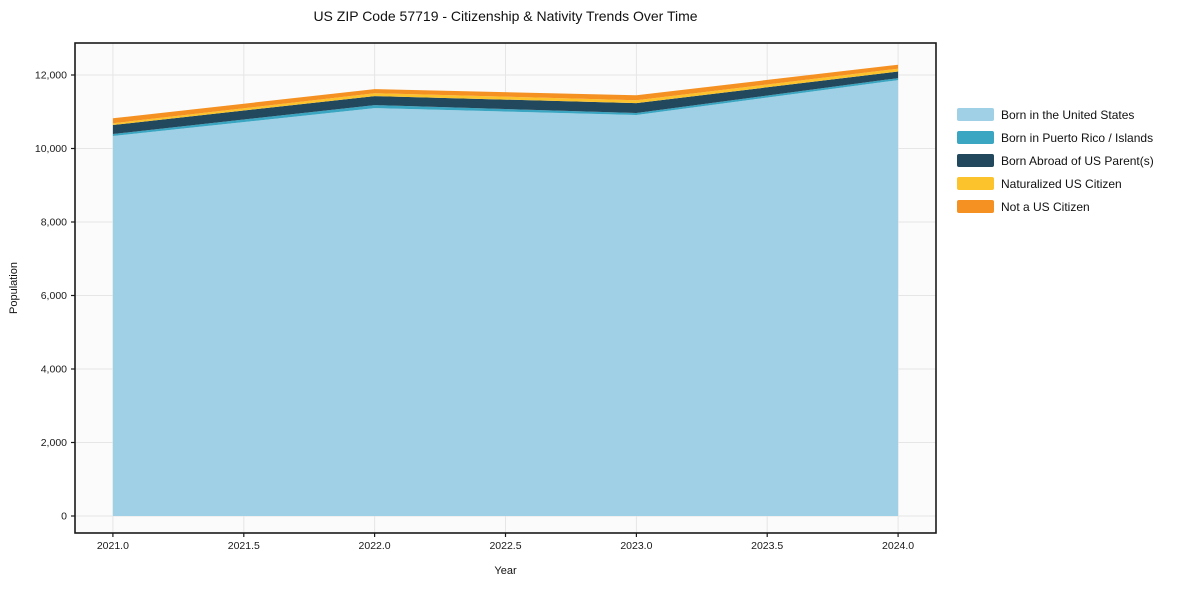 The width and height of the screenshot is (1189, 590). Describe the element at coordinates (1068, 114) in the screenshot. I see `legend-label: Born in the United States` at that location.